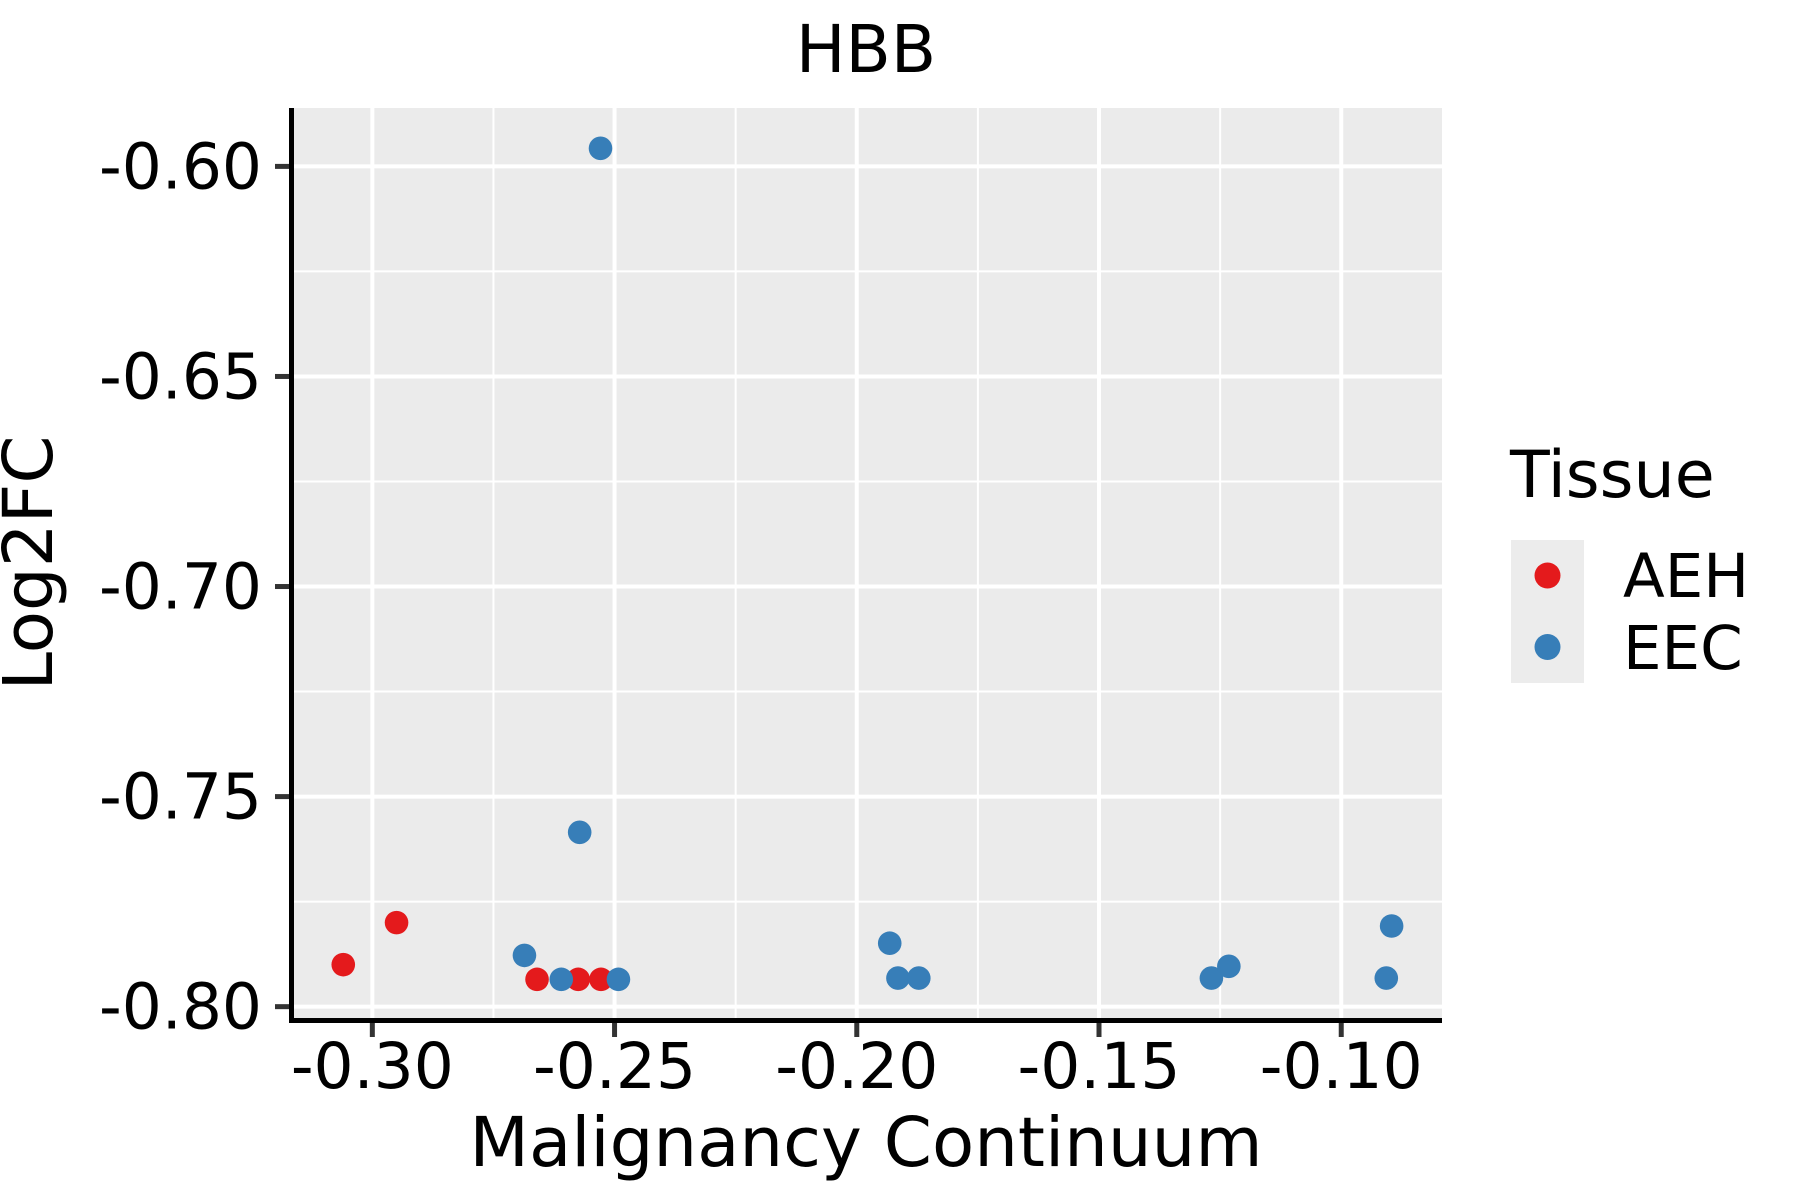 Image resolution: width=1800 pixels, height=1200 pixels. I want to click on legend-swatch-eec-icon, so click(1547, 647).